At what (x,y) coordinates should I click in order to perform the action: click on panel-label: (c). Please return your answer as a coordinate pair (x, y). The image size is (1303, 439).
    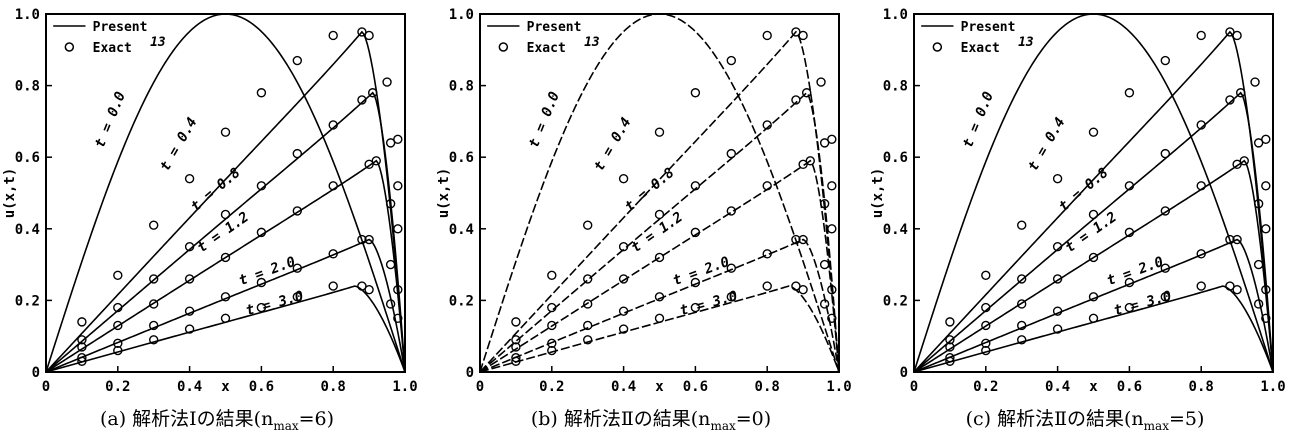
    Looking at the image, I should click on (981, 419).